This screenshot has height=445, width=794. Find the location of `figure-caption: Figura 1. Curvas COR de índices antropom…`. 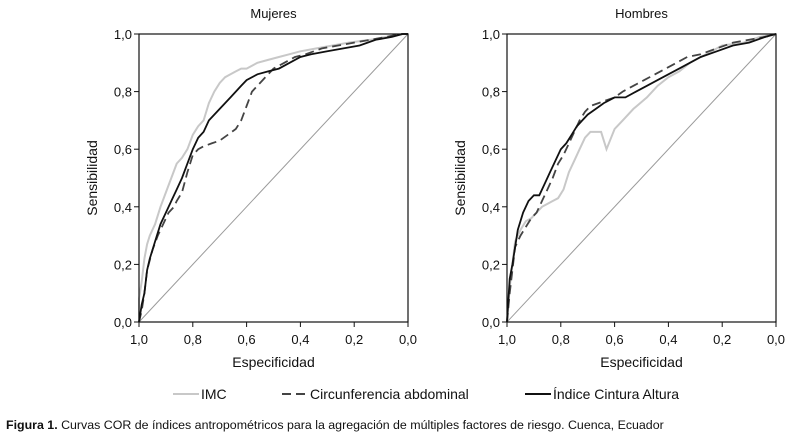

figure-caption: Figura 1. Curvas COR de índices antropom… is located at coordinates (399, 425).